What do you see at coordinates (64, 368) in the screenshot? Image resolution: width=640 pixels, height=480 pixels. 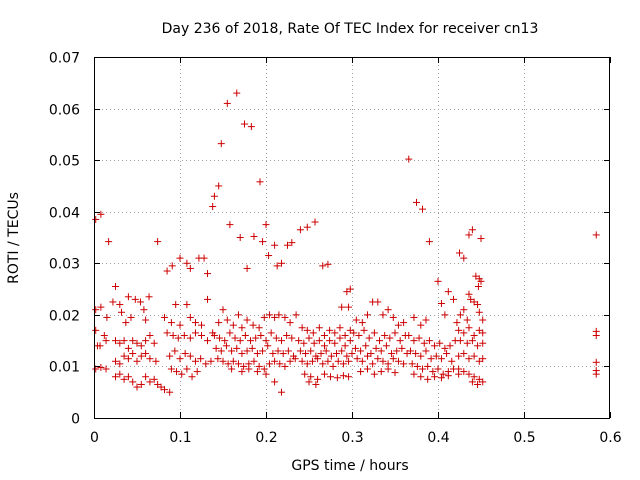 I see `y-tick-label: 0.01` at bounding box center [64, 368].